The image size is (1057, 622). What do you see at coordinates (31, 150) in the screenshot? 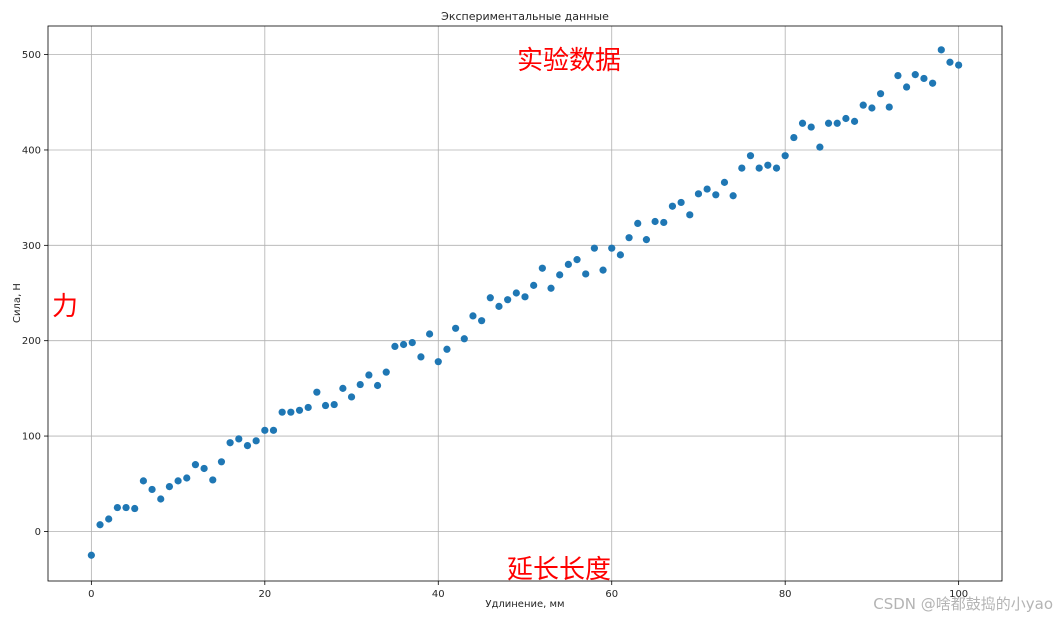
I see `y-tick-label: 400` at bounding box center [31, 150].